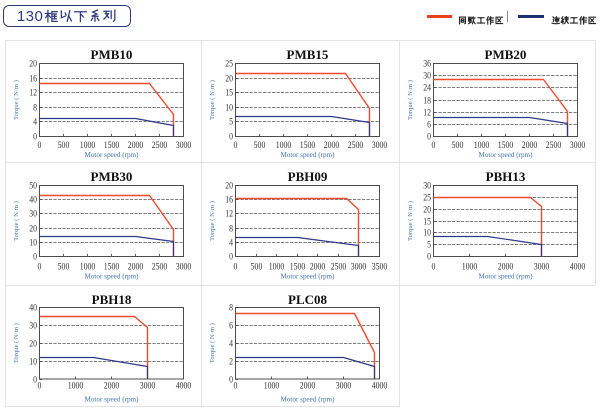  What do you see at coordinates (112, 299) in the screenshot?
I see `svg-text: PBH18` at bounding box center [112, 299].